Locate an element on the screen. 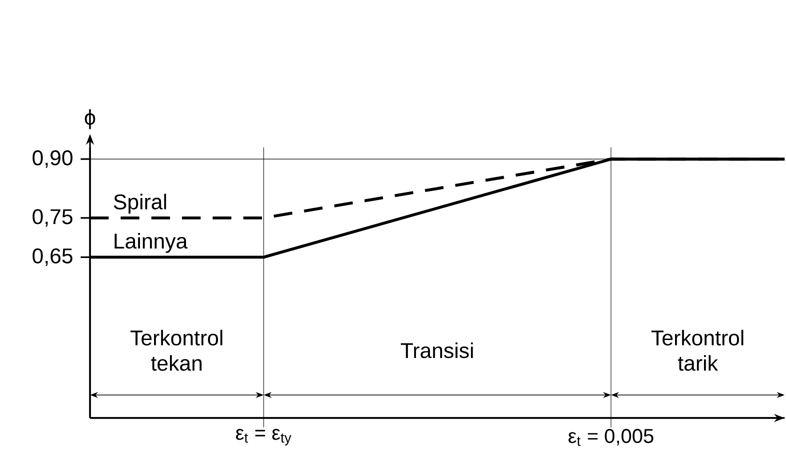  y-tick-label: 0,90 is located at coordinates (52, 159).